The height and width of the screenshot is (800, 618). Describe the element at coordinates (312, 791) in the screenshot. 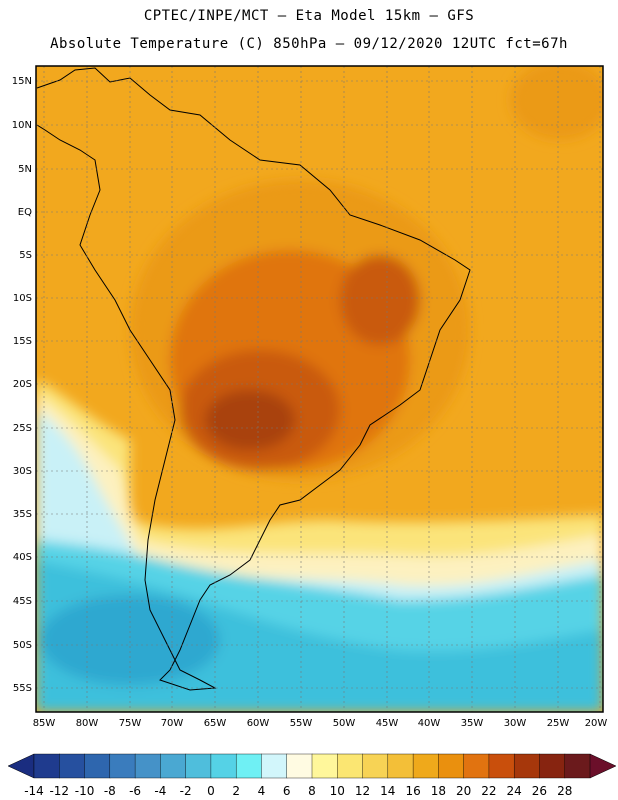

I see `colorbar-label: 8` at that location.